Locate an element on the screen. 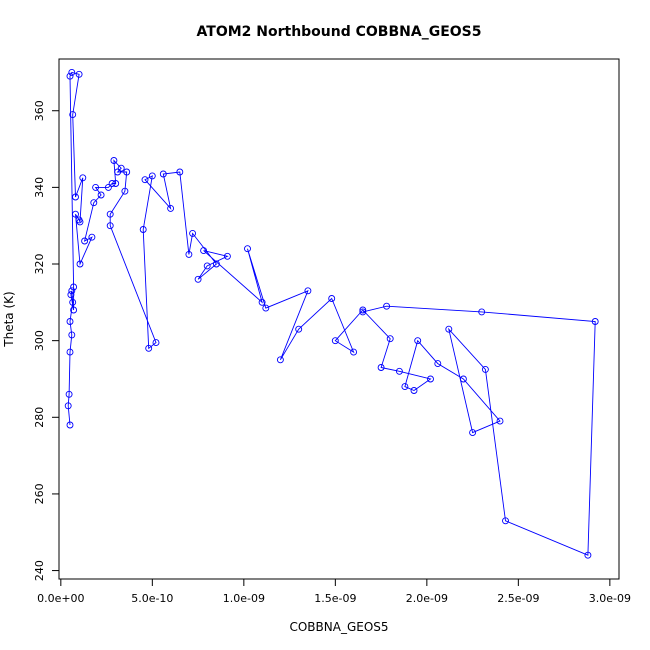 The image size is (650, 650). y-tick-label: 340 is located at coordinates (39, 187).